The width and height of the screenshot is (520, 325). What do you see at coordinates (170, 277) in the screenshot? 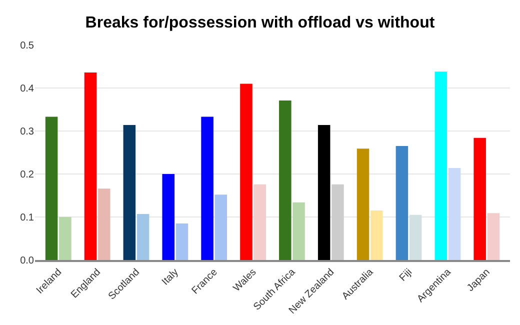
I see `x-tick-label: Italy` at bounding box center [170, 277].